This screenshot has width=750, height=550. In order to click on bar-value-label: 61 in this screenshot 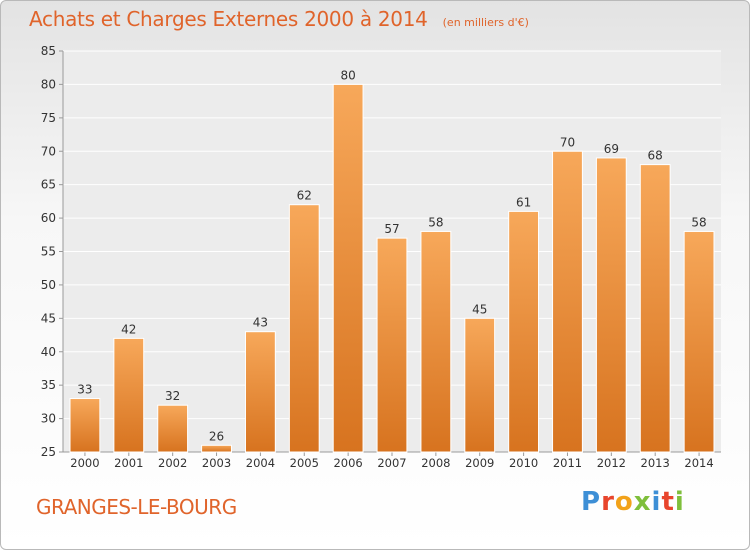, I will do `click(523, 202)`.